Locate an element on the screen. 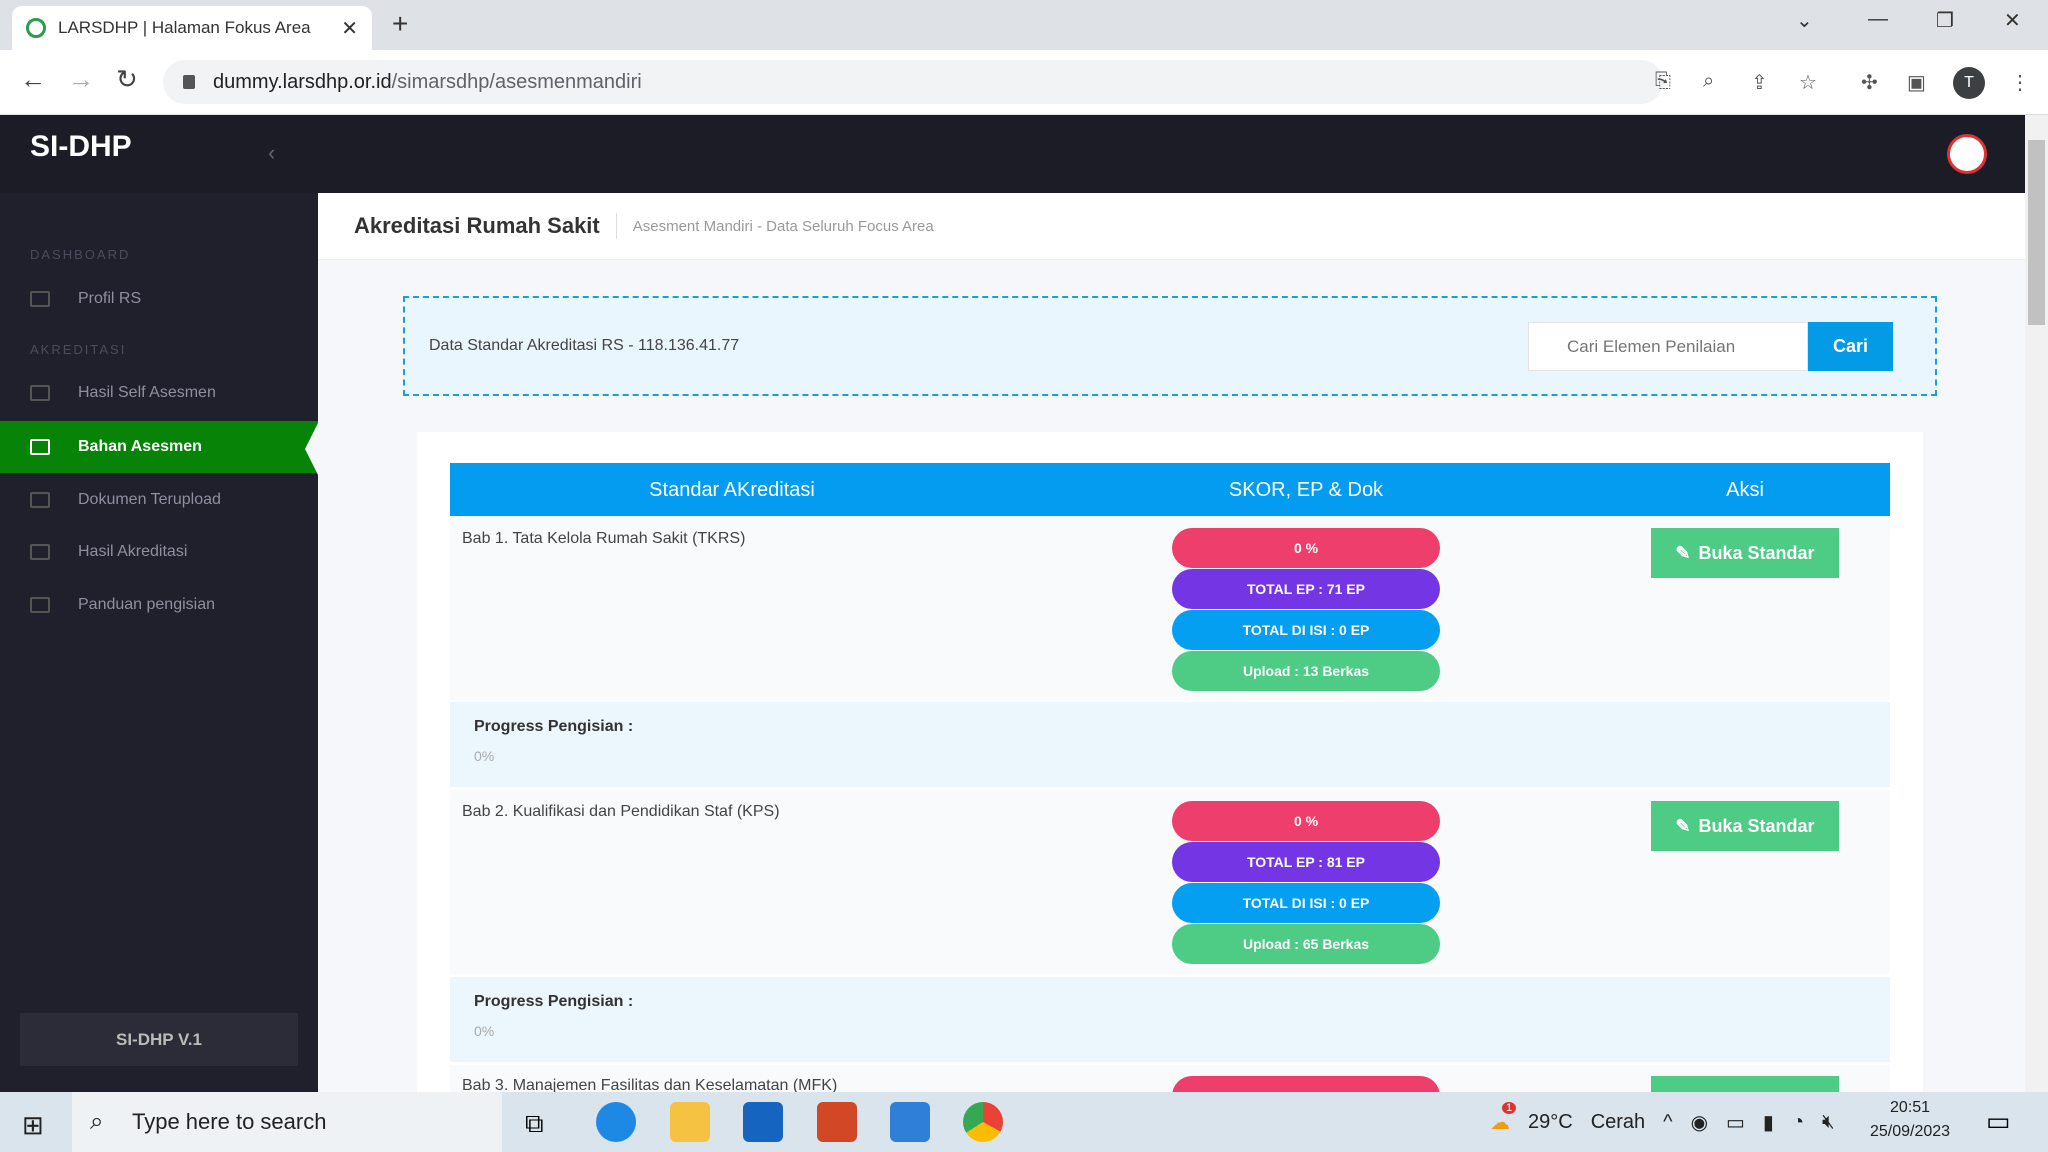 The width and height of the screenshot is (2048, 1152). reload-icon: ↻ is located at coordinates (127, 79).